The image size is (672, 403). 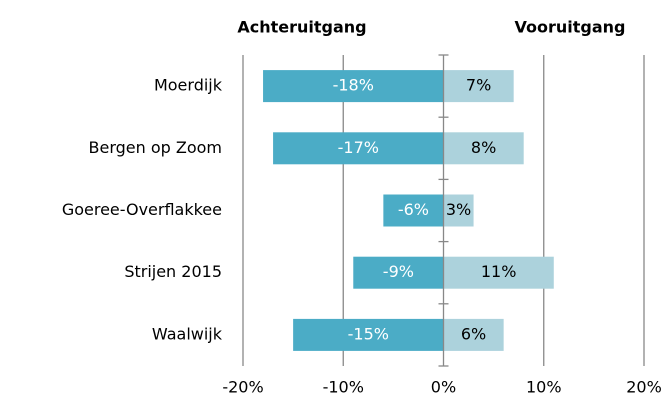 What do you see at coordinates (188, 85) in the screenshot?
I see `category-label: Moerdijk` at bounding box center [188, 85].